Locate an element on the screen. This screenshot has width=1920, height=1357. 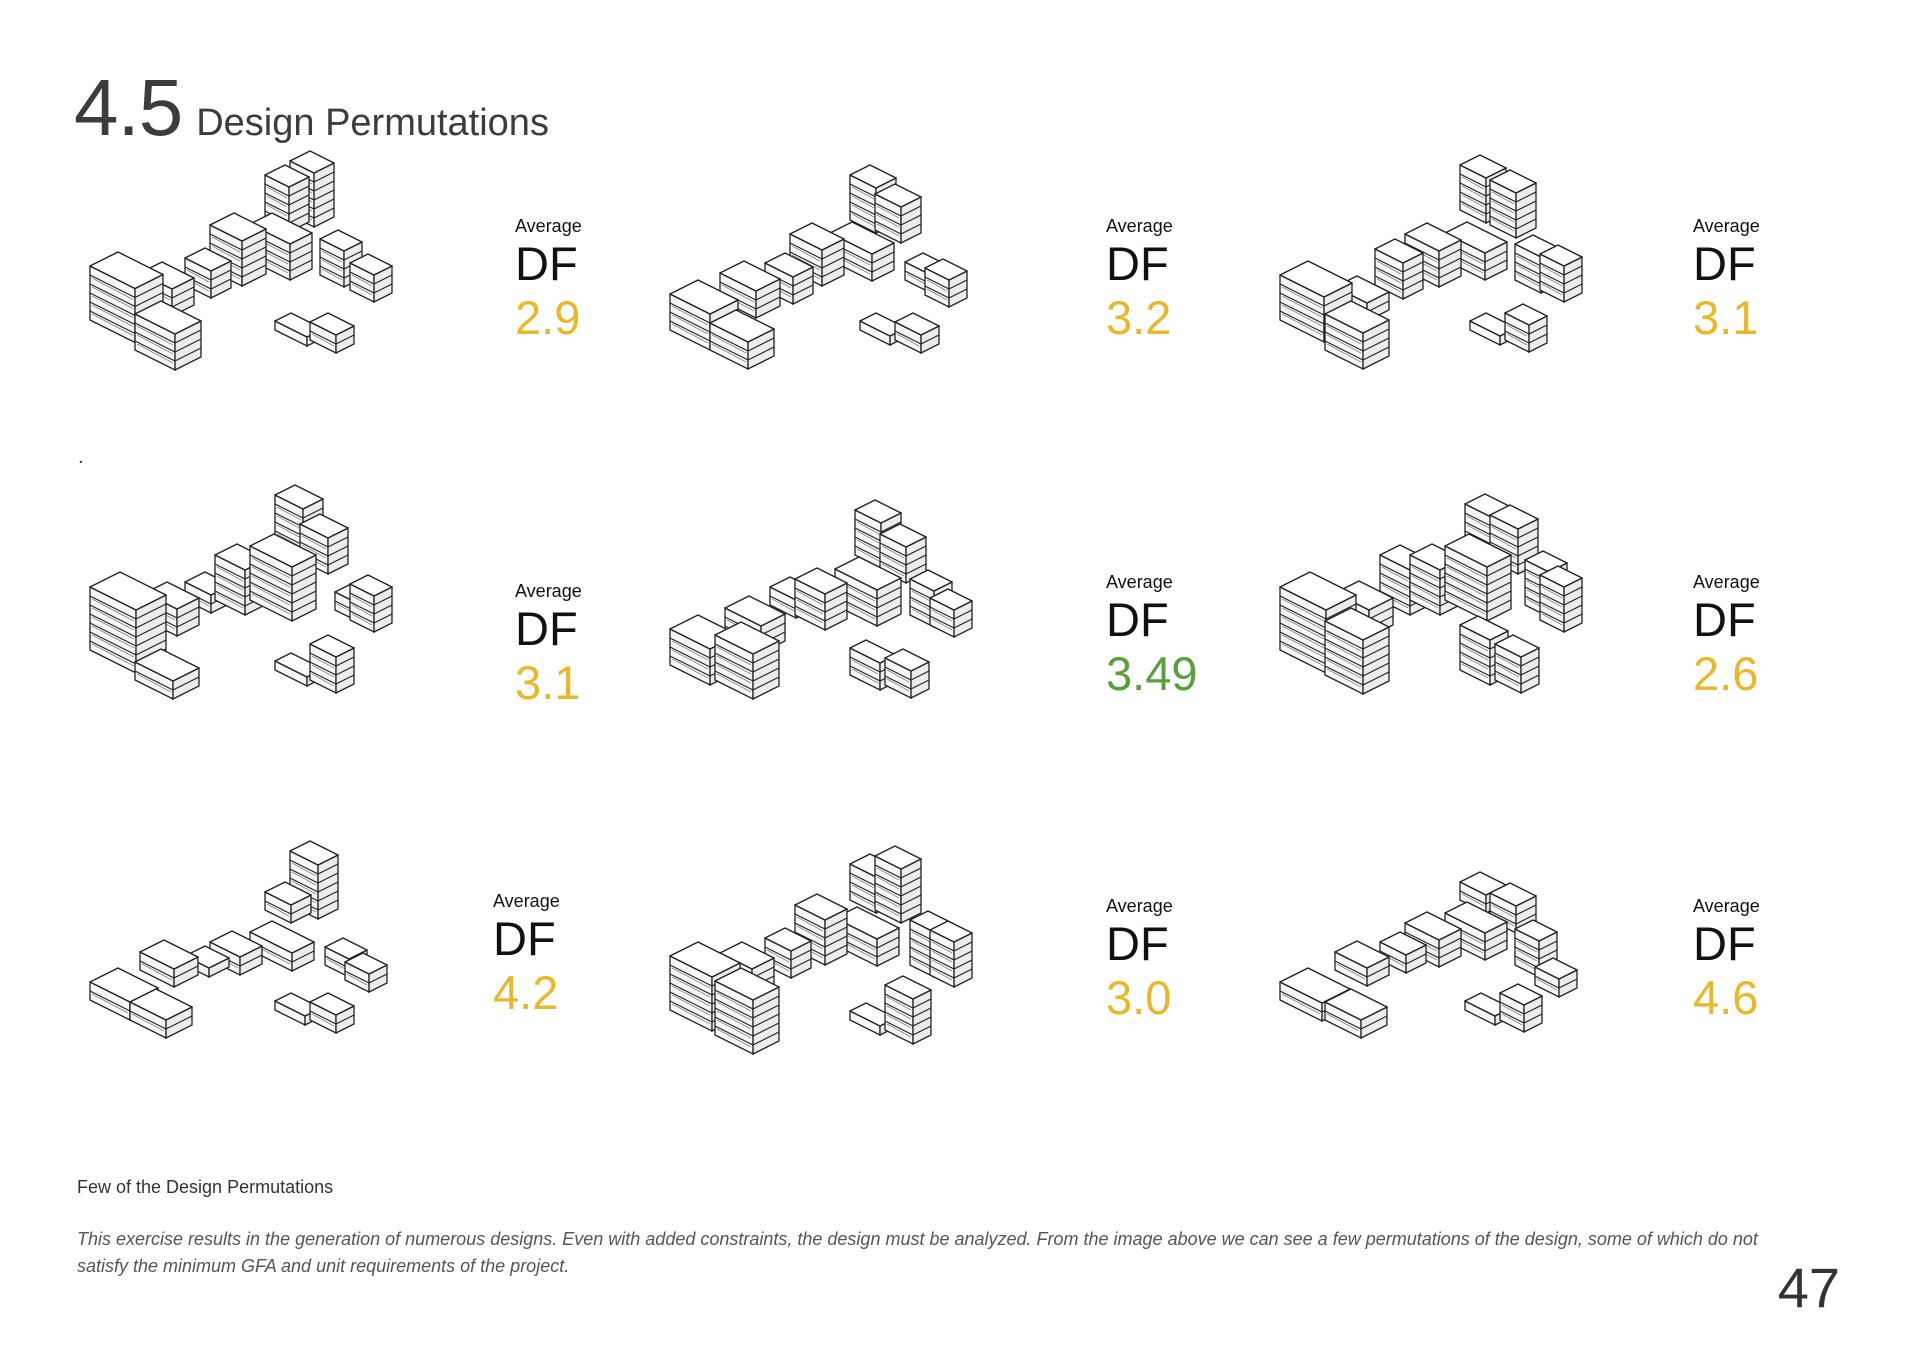
df-metric-8: Average DF 3.0 is located at coordinates (1139, 960).